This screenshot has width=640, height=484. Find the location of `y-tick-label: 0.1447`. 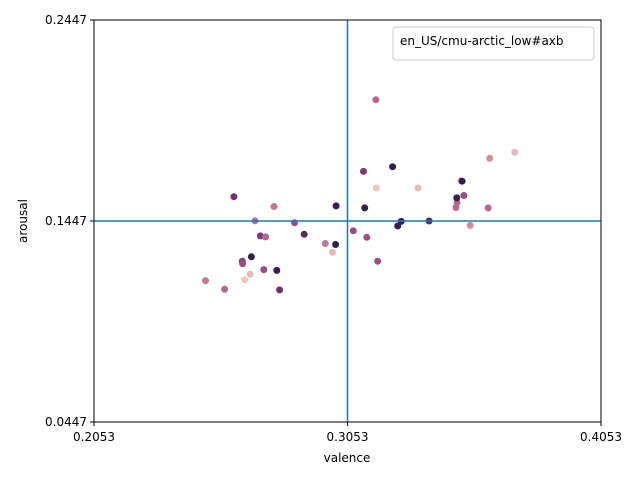

y-tick-label: 0.1447 is located at coordinates (66, 221).